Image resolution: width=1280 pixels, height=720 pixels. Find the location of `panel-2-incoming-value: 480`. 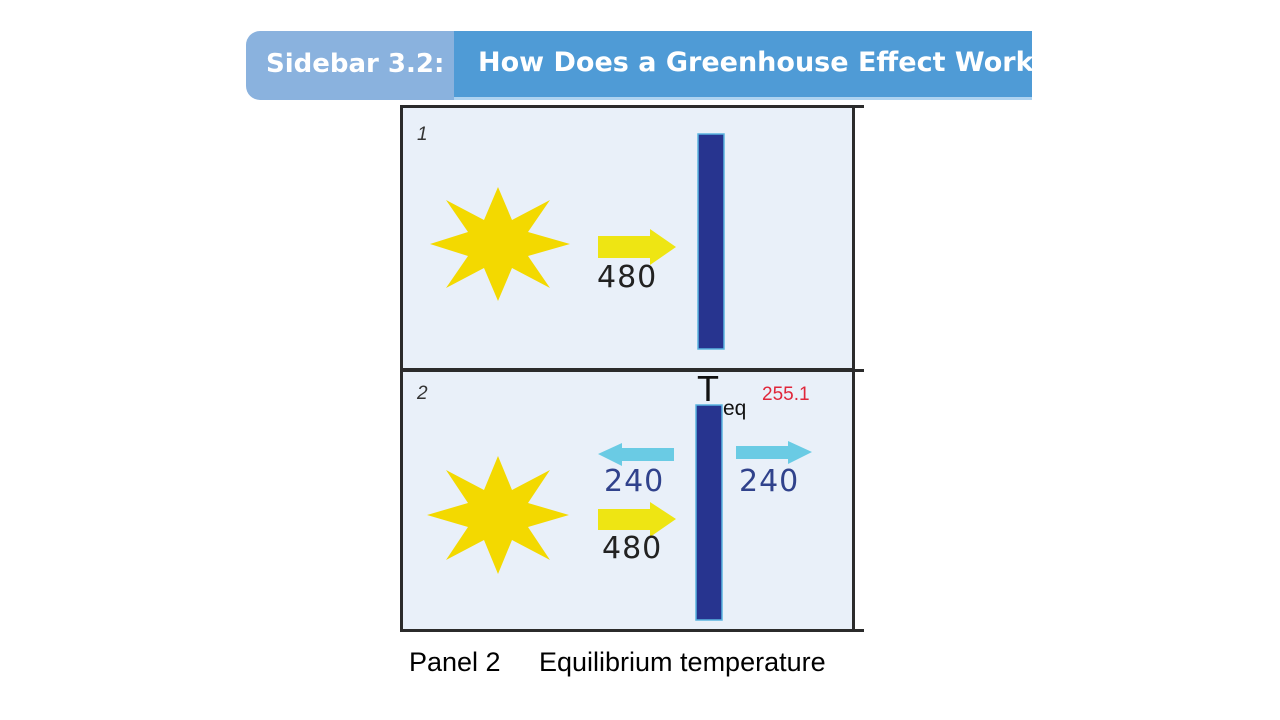

panel-2-incoming-value: 480 is located at coordinates (632, 548).